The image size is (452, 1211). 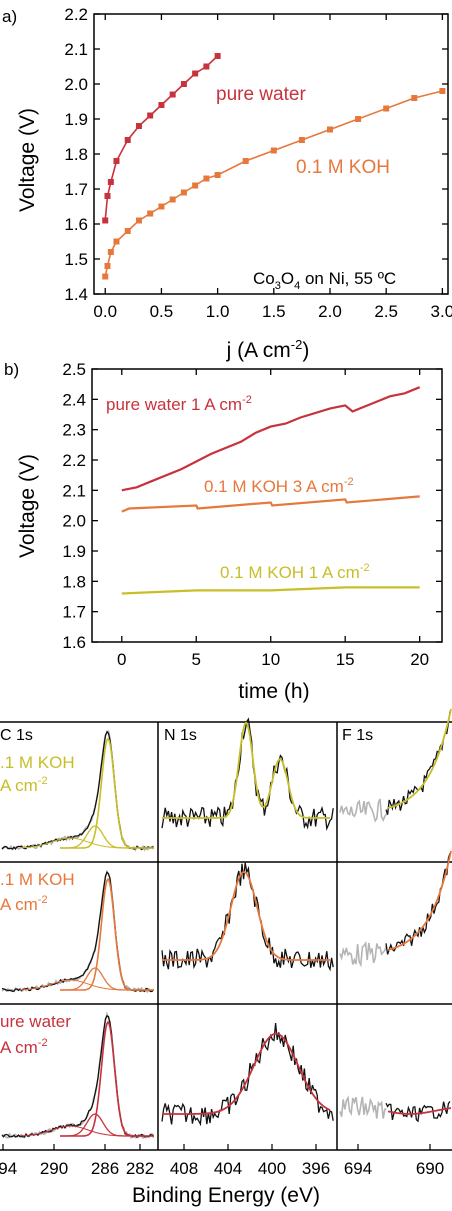 What do you see at coordinates (162, 311) in the screenshot?
I see `x-tick-label: 0.5` at bounding box center [162, 311].